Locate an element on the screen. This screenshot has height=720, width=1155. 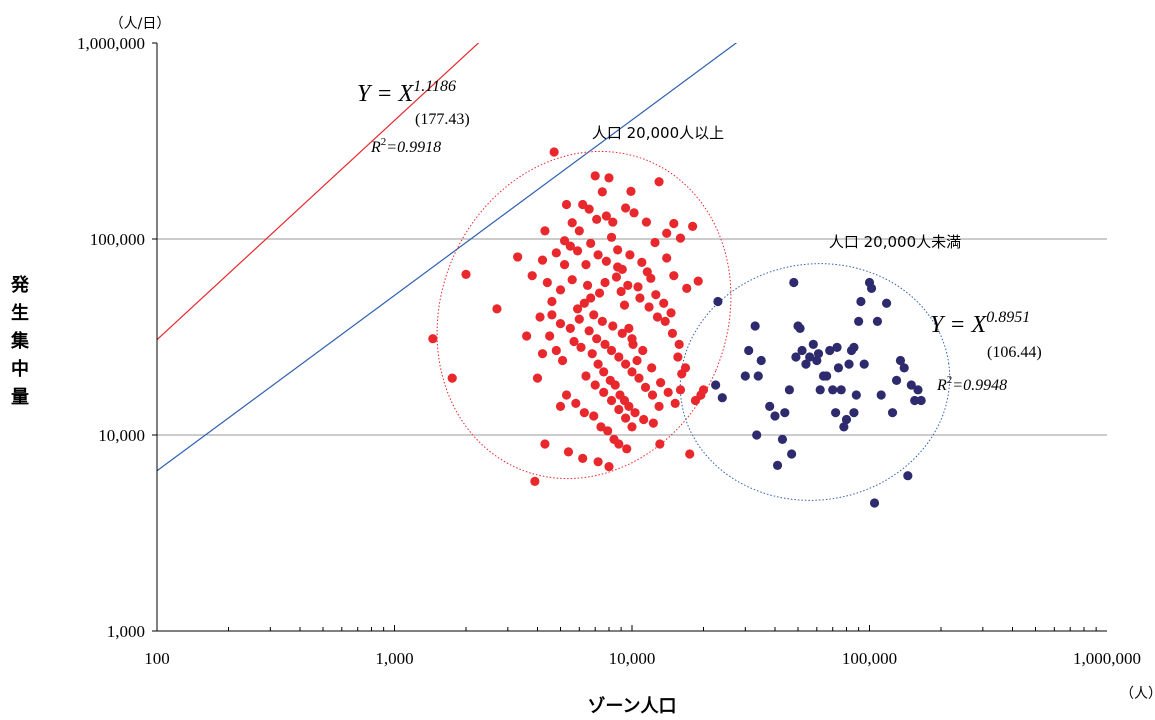
equation-small-coef: (106.44) is located at coordinates (1014, 352).